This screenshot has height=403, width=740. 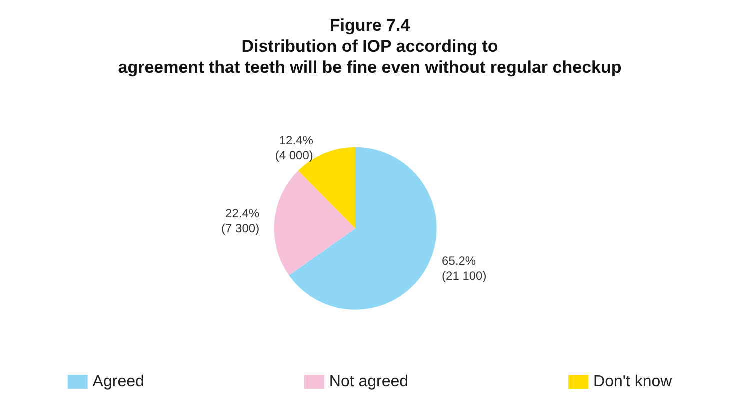 I want to click on data-label: 12.4% (4 000), so click(x=294, y=147).